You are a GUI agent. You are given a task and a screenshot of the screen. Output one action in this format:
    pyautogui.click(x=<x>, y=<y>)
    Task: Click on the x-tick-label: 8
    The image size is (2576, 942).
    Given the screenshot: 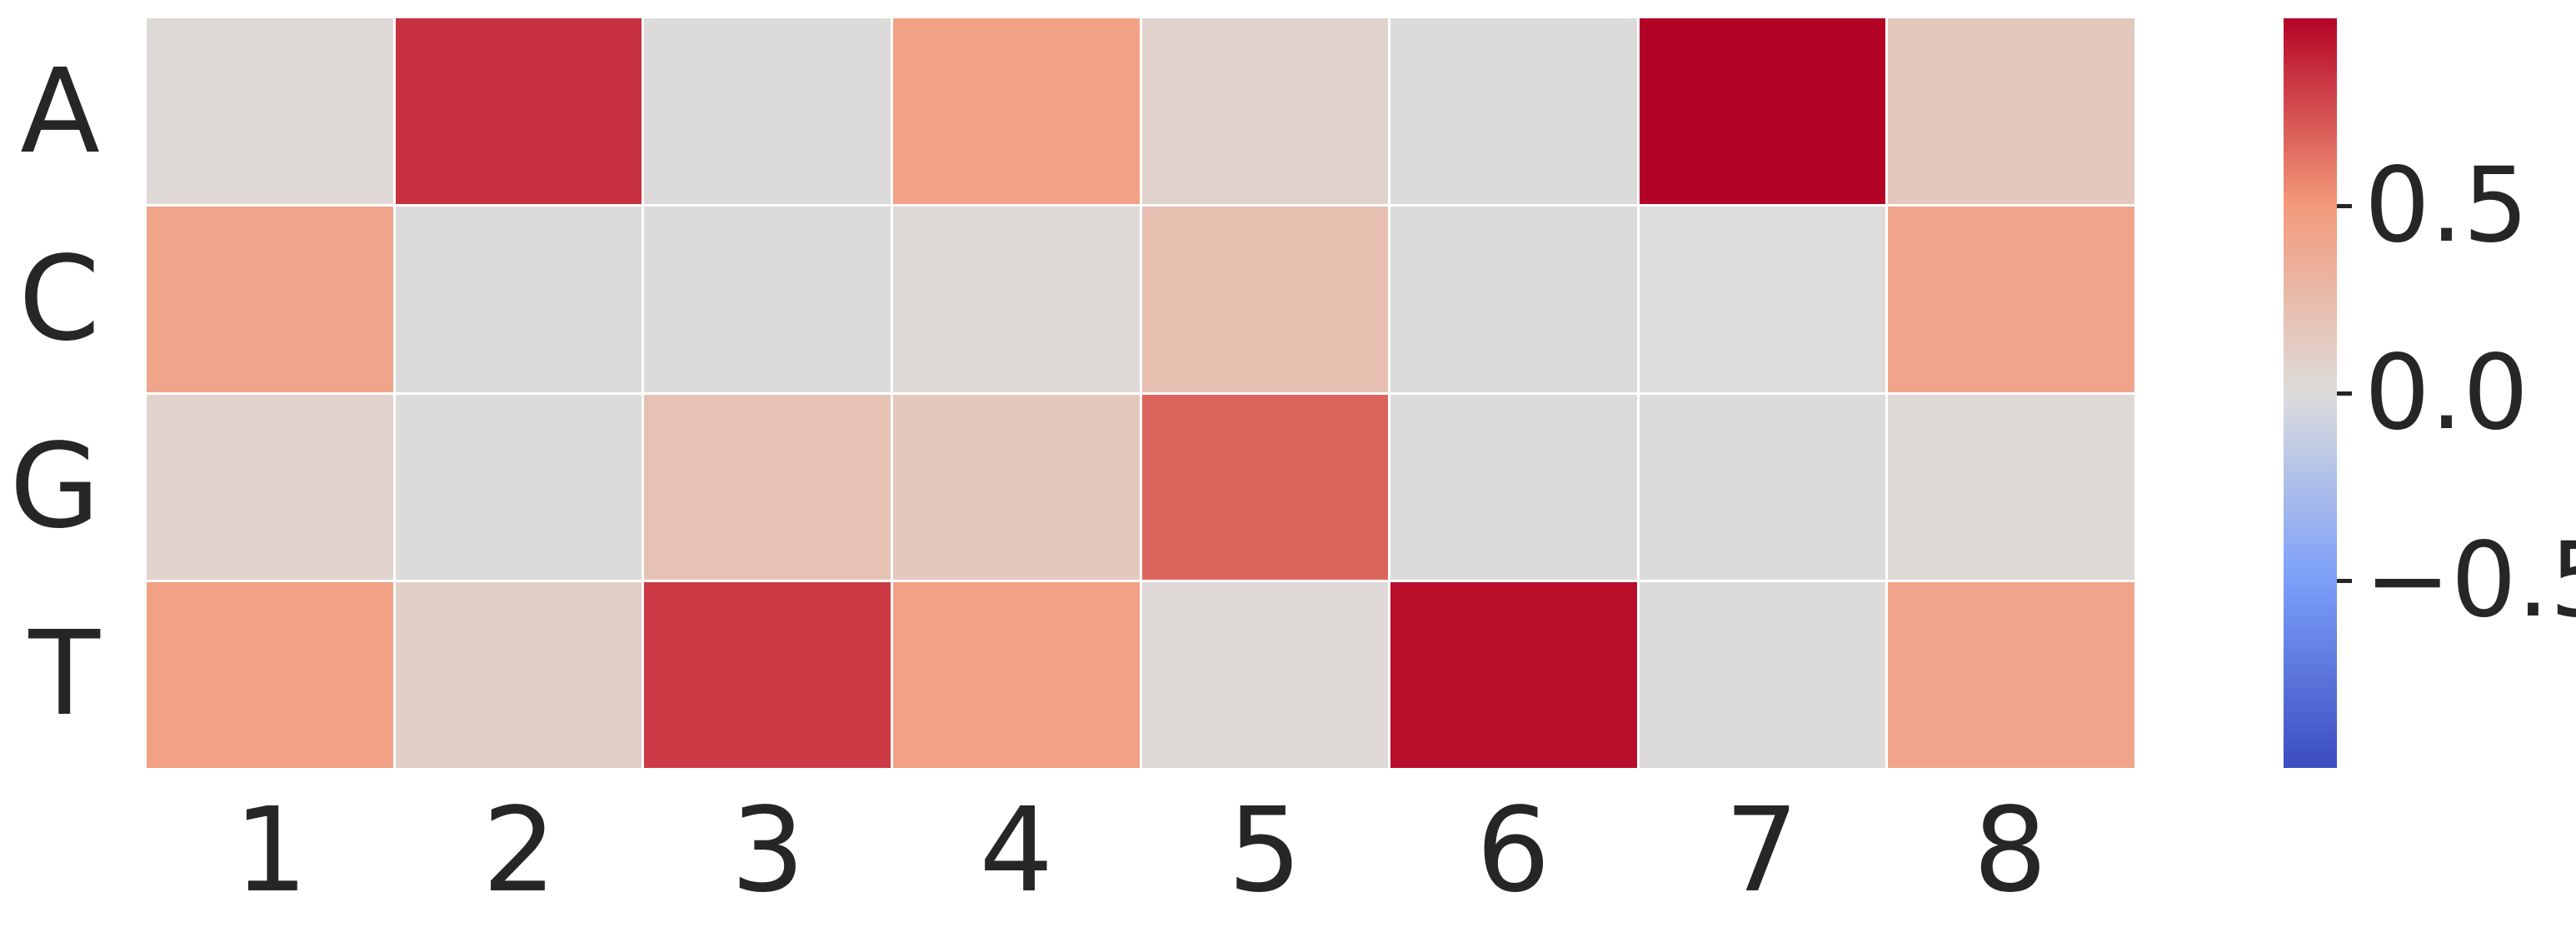 What is the action you would take?
    pyautogui.click(x=2010, y=851)
    